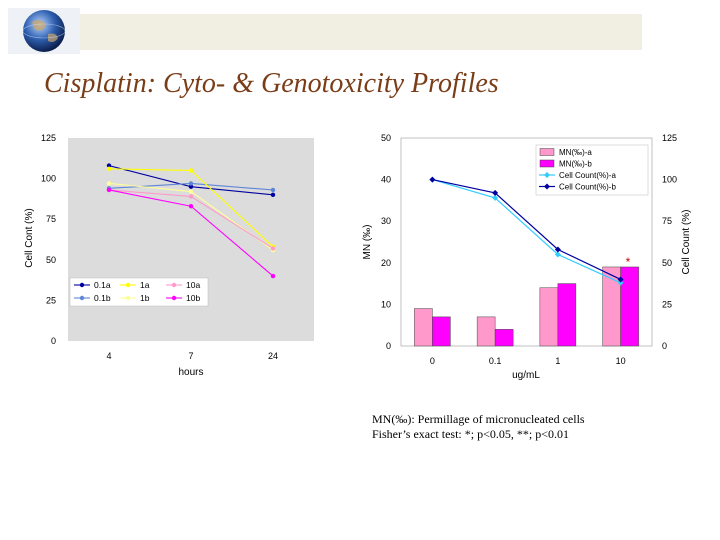 This screenshot has width=720, height=540. What do you see at coordinates (139, 292) in the screenshot?
I see `legend: 0.1a 0.1b 1a 1b 10a 10b` at bounding box center [139, 292].